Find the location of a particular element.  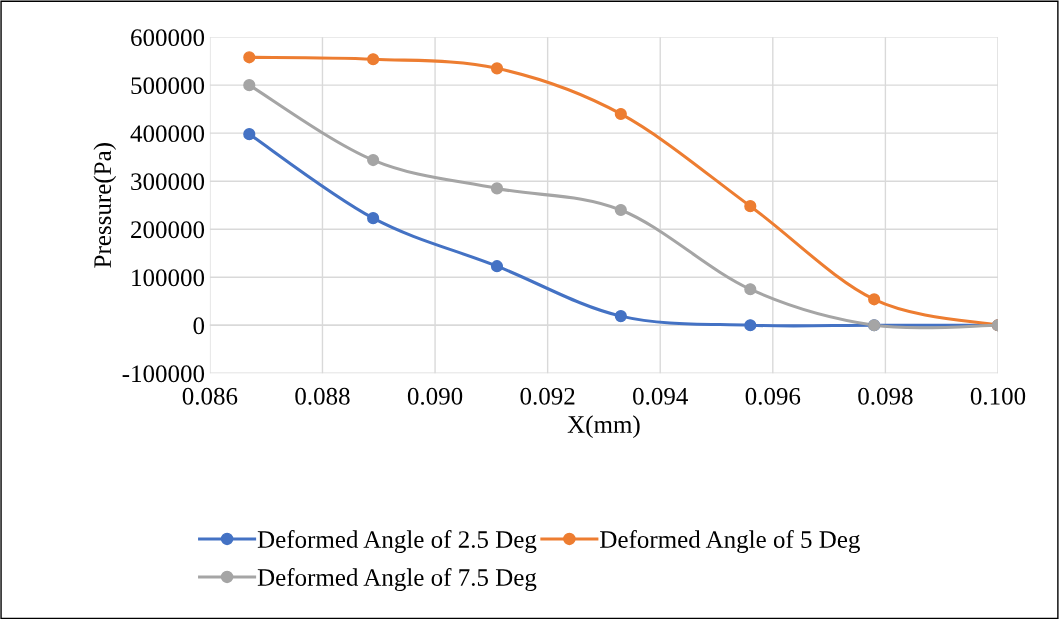

x-axis-title: X(mm) is located at coordinates (603, 427).